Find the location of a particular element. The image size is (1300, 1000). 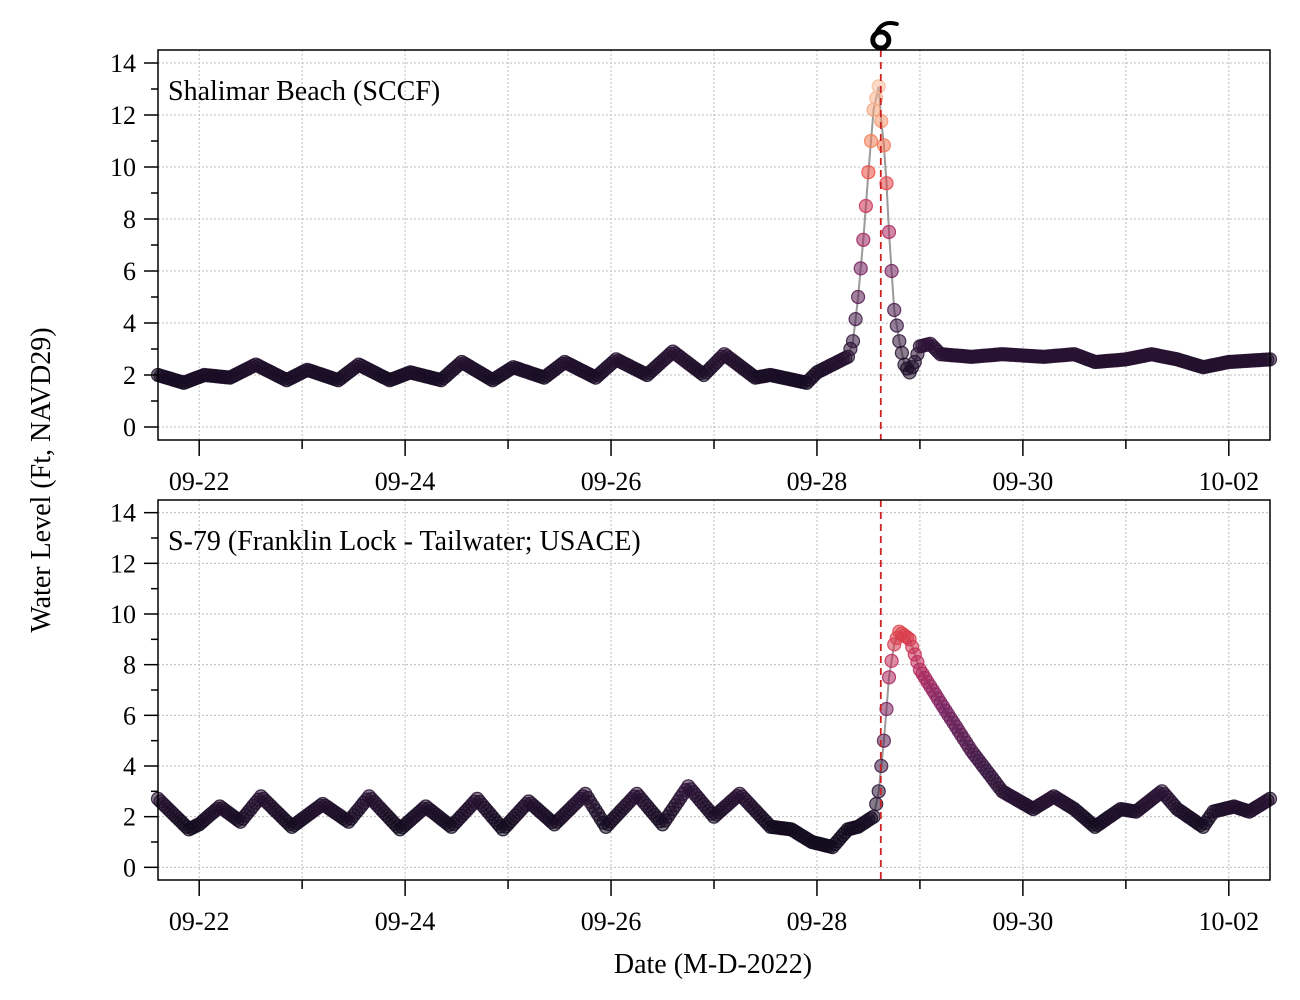

panel-title: S-79 (Franklin Lock - Tailwater; USACE) is located at coordinates (404, 541).